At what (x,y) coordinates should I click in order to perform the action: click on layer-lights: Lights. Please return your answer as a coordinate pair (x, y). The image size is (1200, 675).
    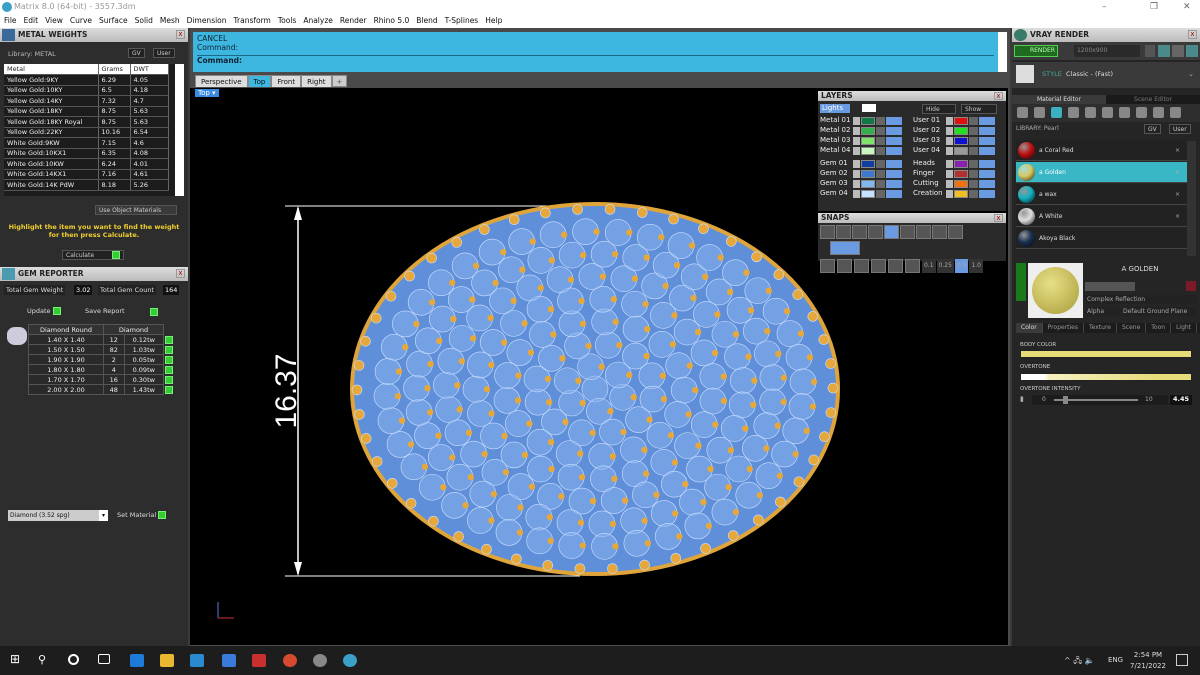
    Looking at the image, I should click on (835, 108).